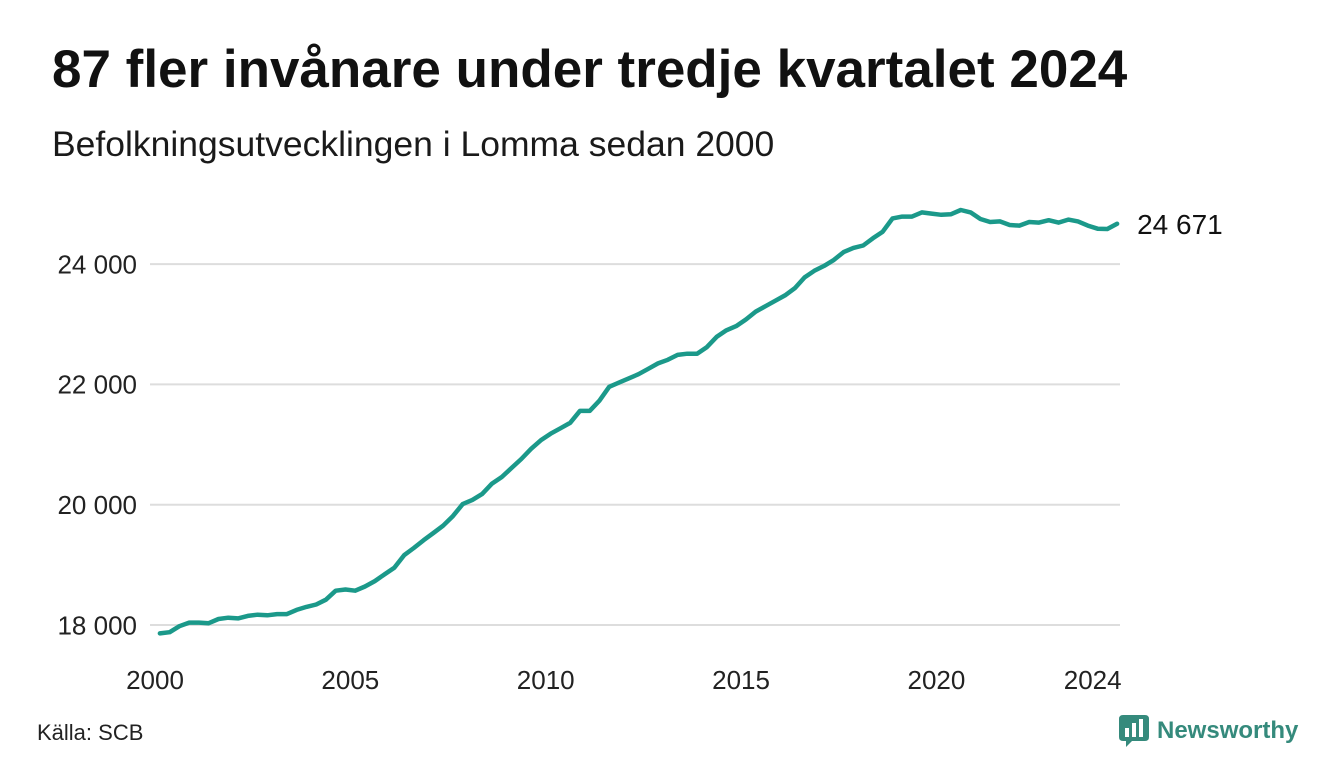  I want to click on x-tick-label: 2020, so click(936, 680).